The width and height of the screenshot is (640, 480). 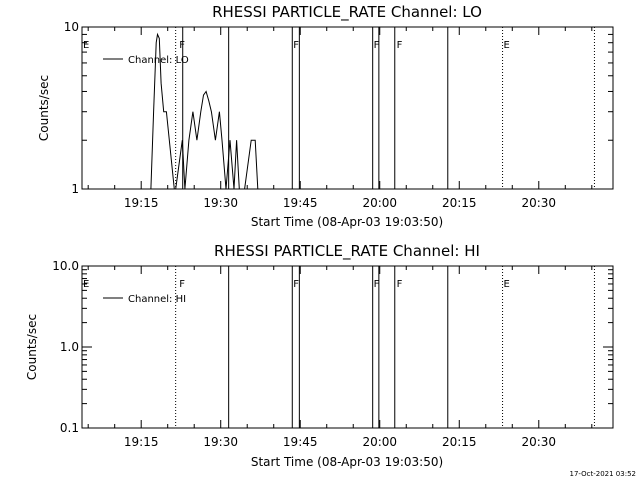 What do you see at coordinates (300, 442) in the screenshot?
I see `hi-xtick-label-2: 19:45` at bounding box center [300, 442].